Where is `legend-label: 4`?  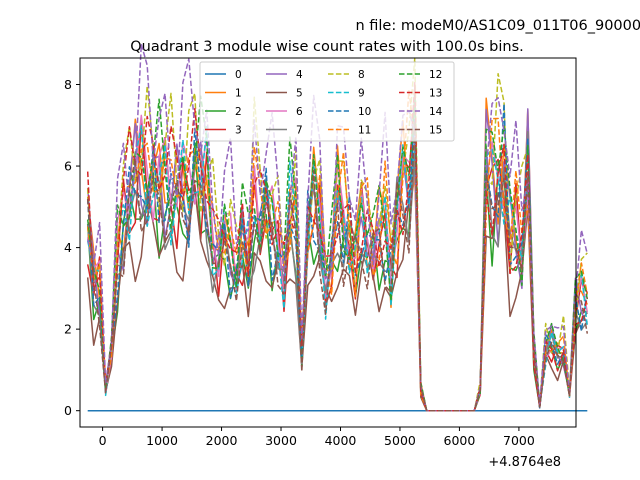
legend-label: 4 is located at coordinates (299, 75).